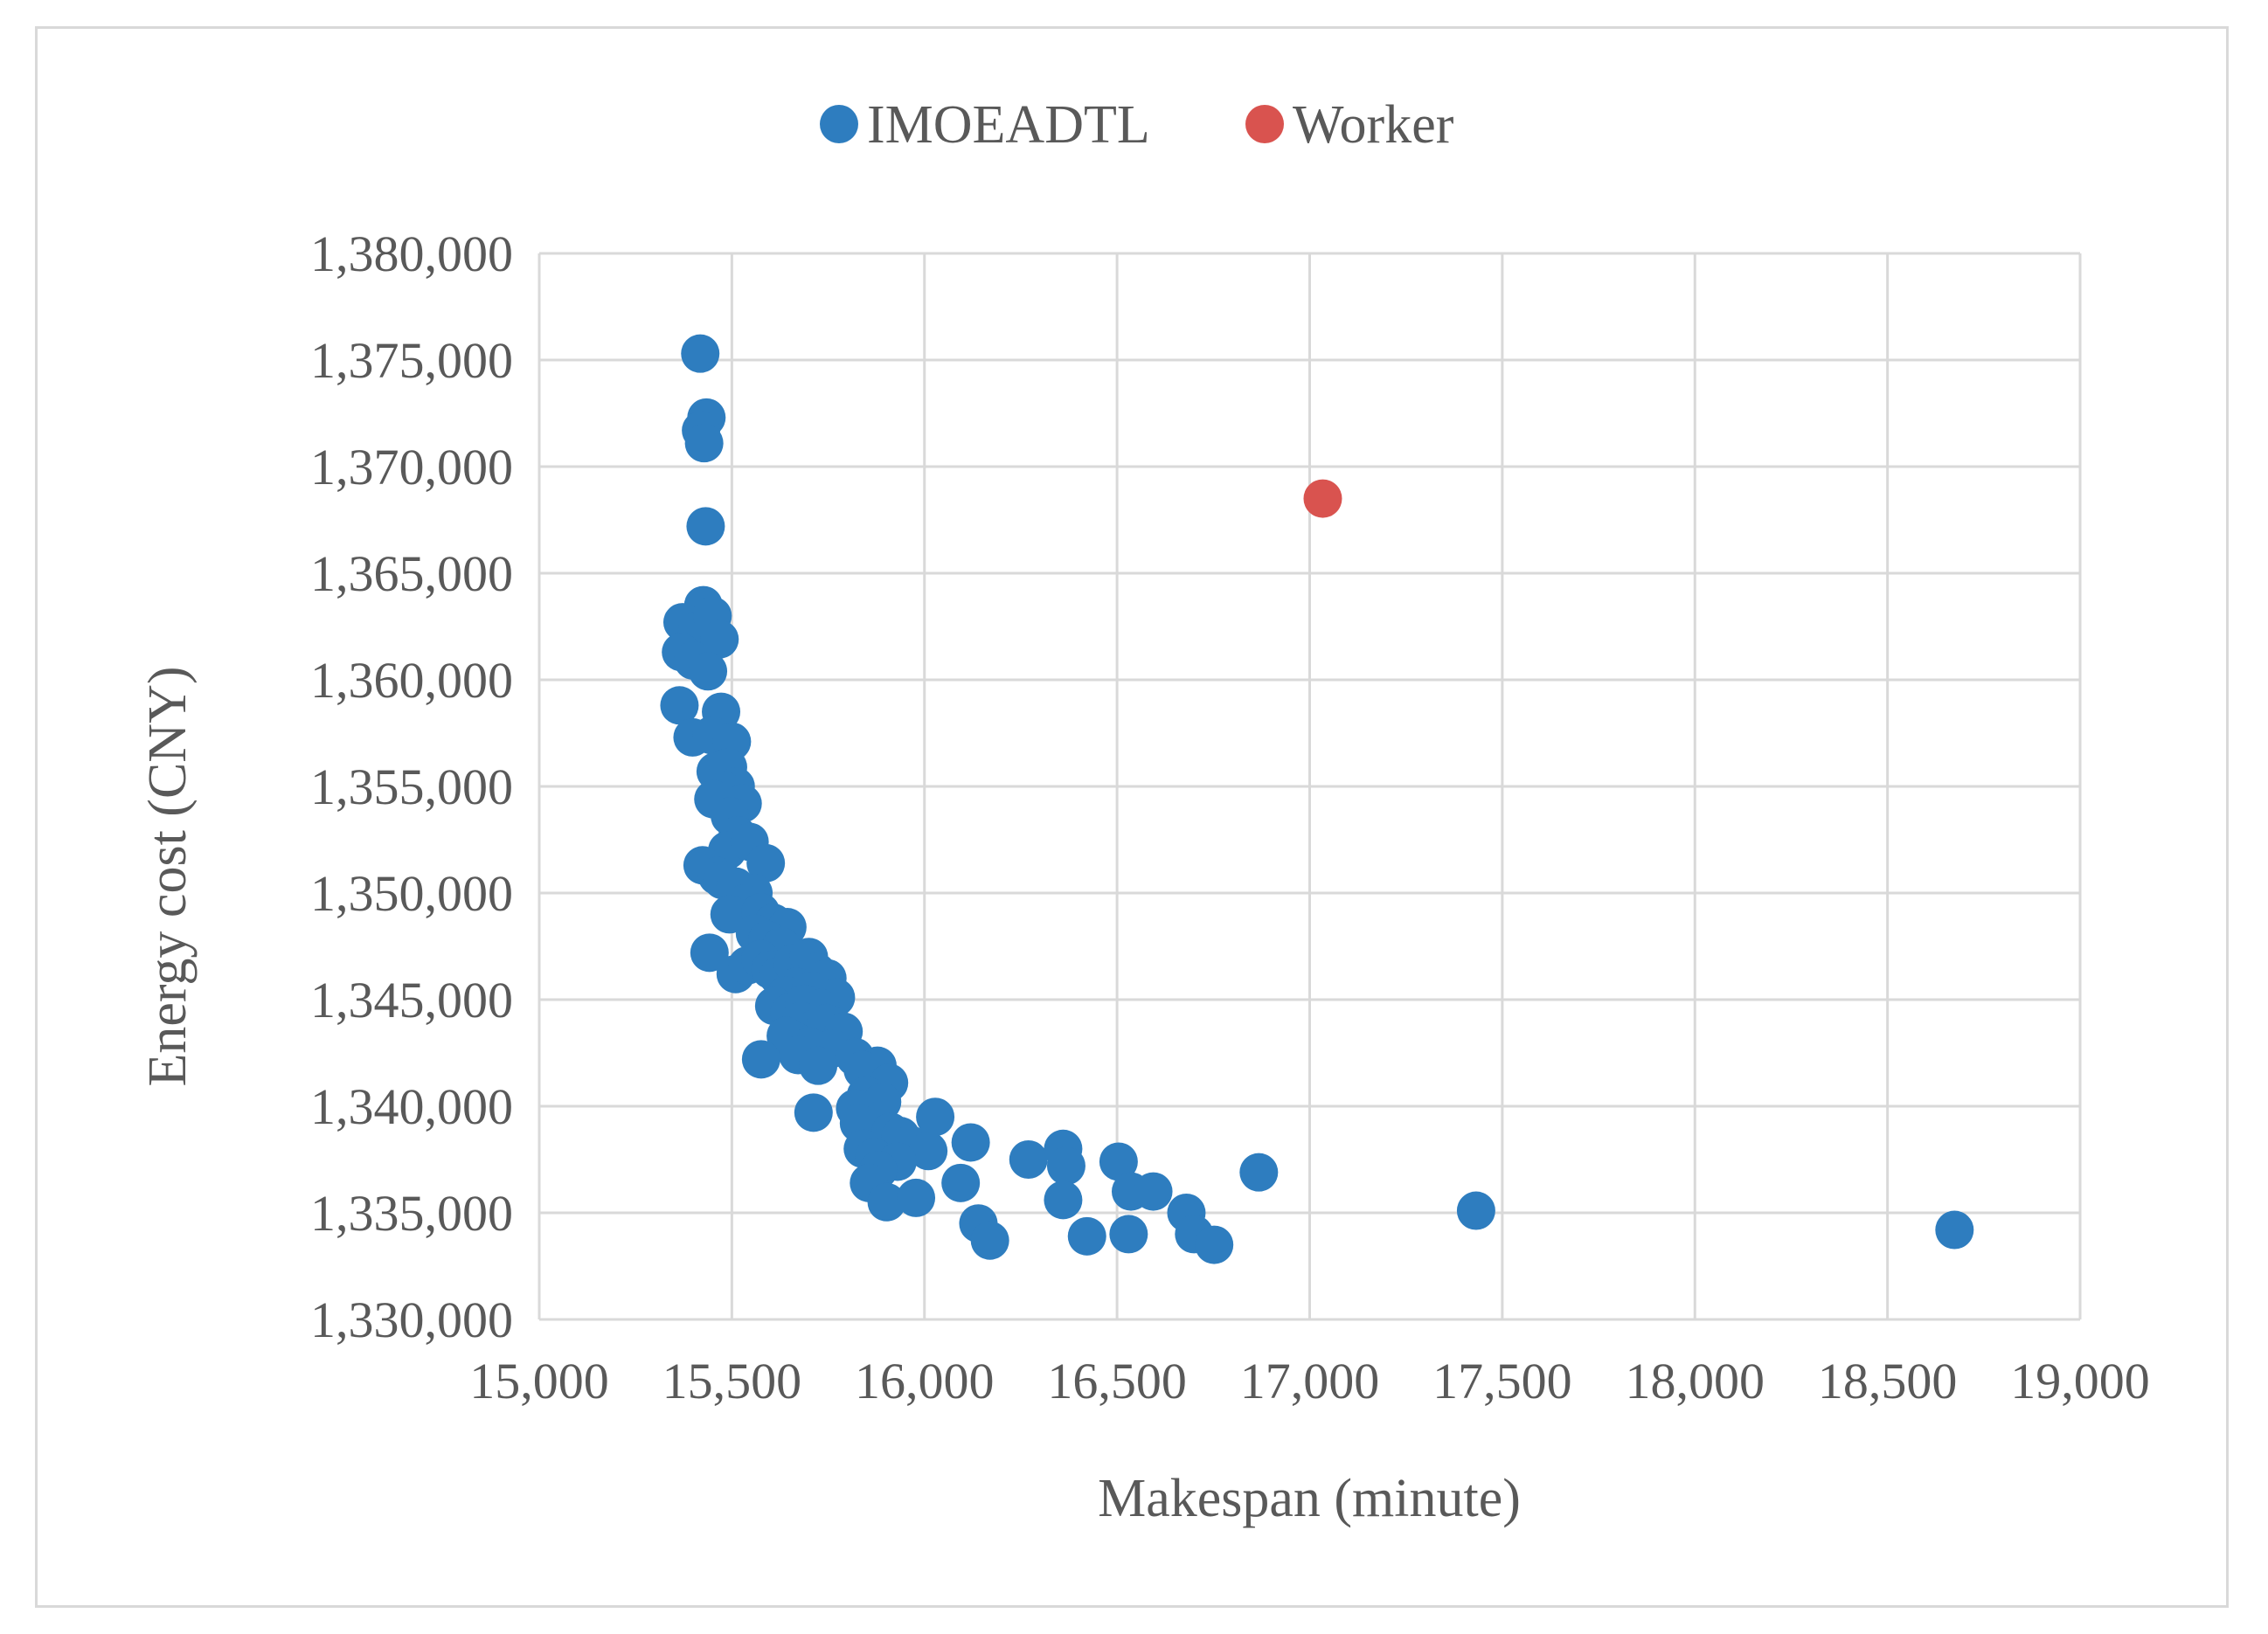 The image size is (2268, 1634). Describe the element at coordinates (1309, 1498) in the screenshot. I see `x-axis-title: Makespan (minute)` at that location.